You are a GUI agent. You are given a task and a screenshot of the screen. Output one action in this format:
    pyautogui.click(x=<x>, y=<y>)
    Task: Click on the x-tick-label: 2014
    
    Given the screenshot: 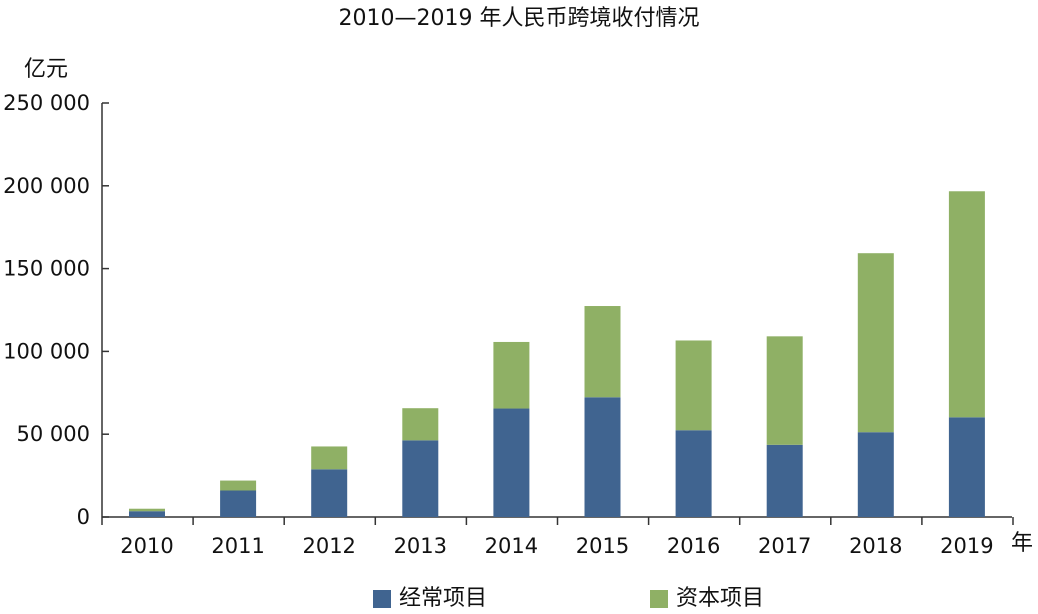 What is the action you would take?
    pyautogui.click(x=511, y=546)
    